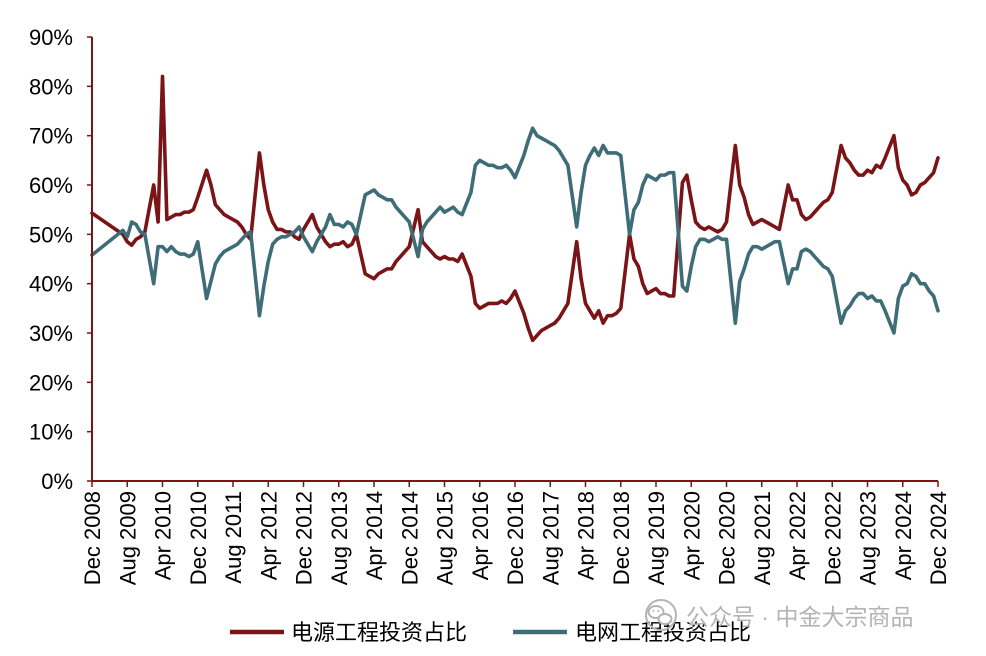  What do you see at coordinates (51, 86) in the screenshot?
I see `y-tick-label: 80%` at bounding box center [51, 86].